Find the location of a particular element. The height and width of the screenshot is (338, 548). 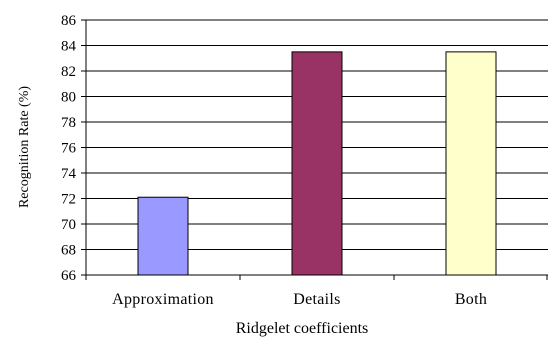

x-category-label: Both is located at coordinates (471, 299).